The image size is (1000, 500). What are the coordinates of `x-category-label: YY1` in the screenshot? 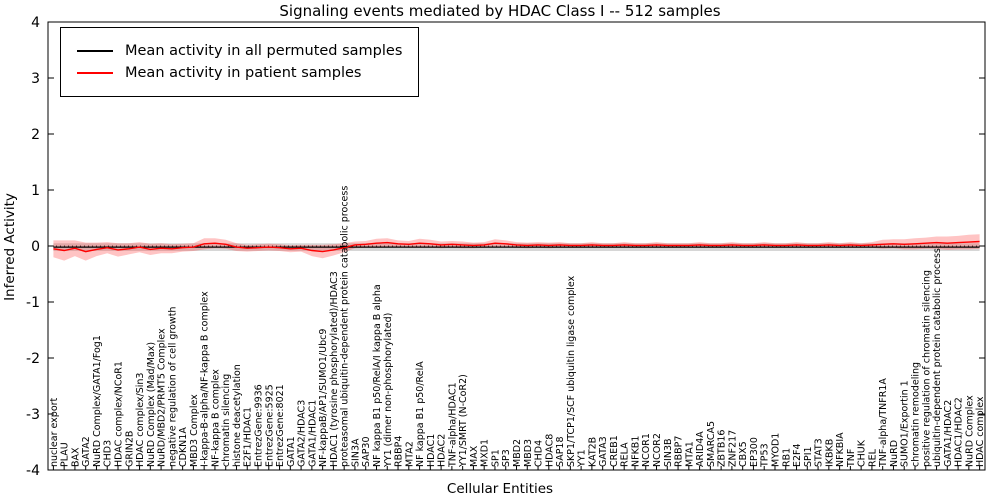 It's located at (582, 458).